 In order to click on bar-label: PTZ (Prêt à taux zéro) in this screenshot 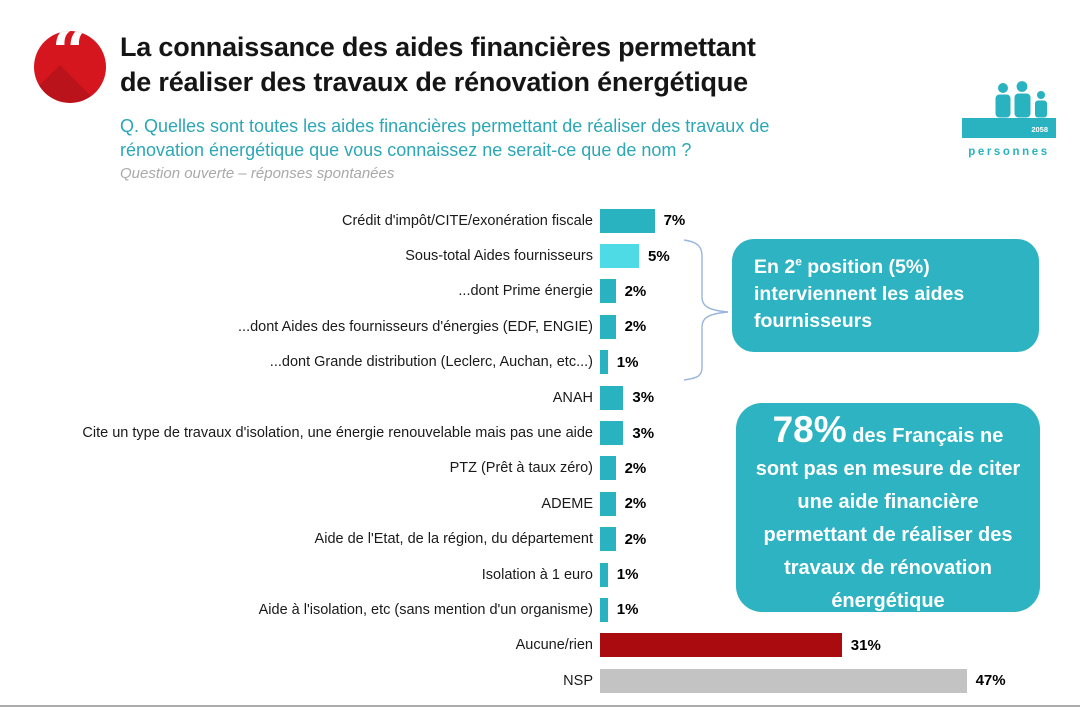, I will do `click(521, 468)`.